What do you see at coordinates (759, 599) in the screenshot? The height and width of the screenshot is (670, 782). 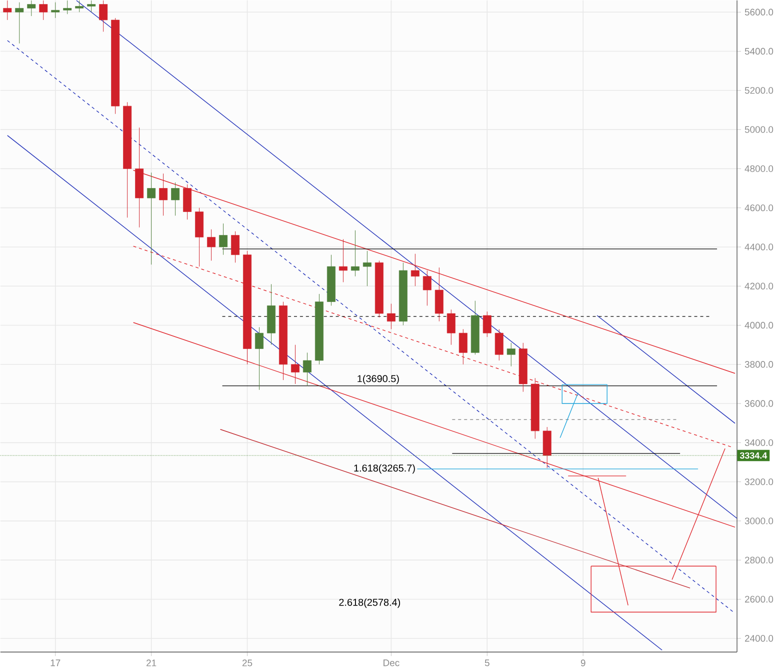 I see `y-tick-label: 2600.0` at bounding box center [759, 599].